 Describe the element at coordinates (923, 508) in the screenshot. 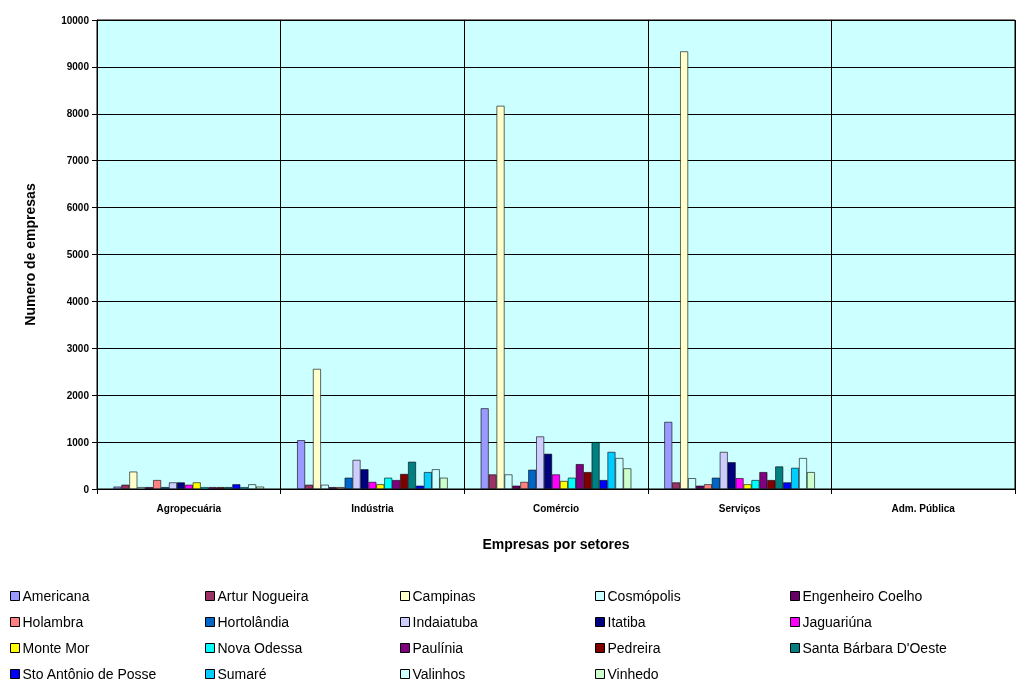

I see `x-tick-label: Adm. Pública` at that location.